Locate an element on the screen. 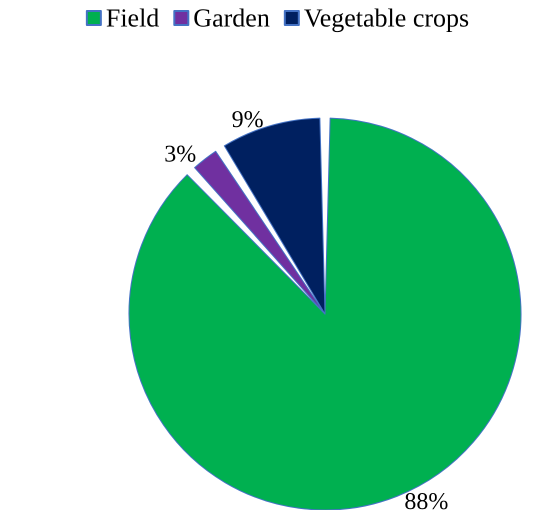 This screenshot has width=555, height=510. legend-label: Garden is located at coordinates (231, 18).